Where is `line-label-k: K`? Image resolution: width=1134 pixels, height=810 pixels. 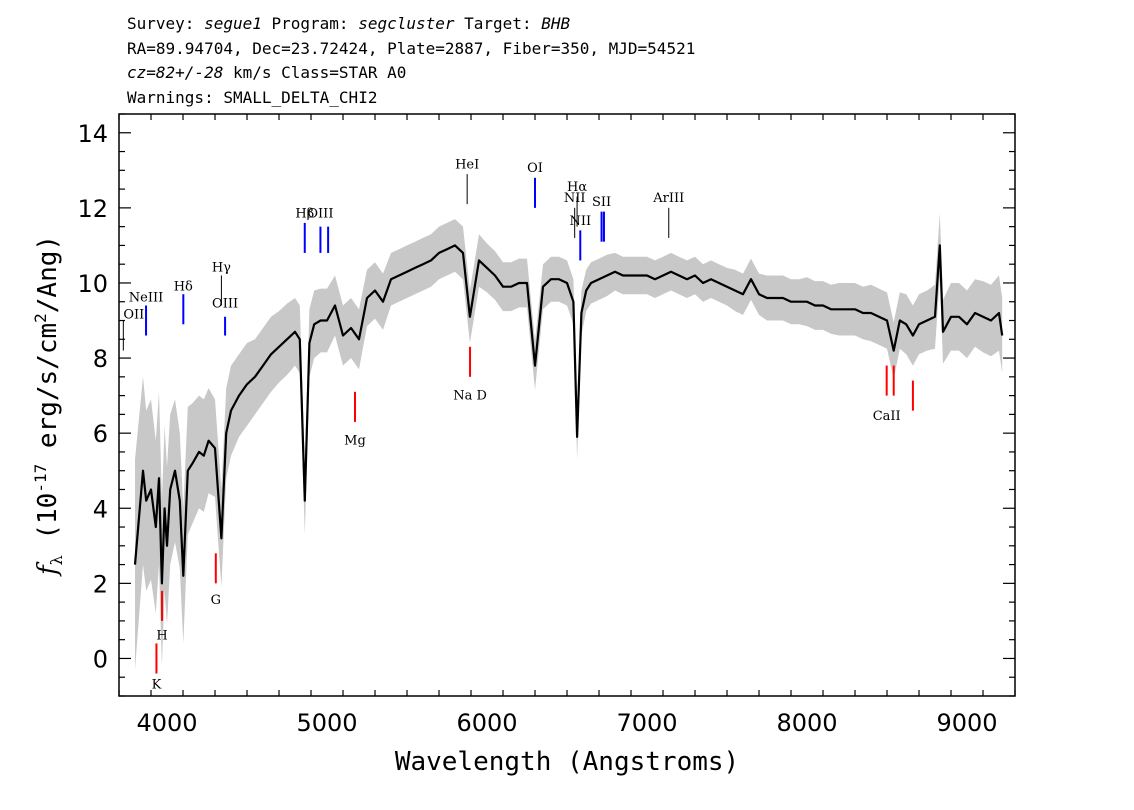
line-label-k: K is located at coordinates (157, 684).